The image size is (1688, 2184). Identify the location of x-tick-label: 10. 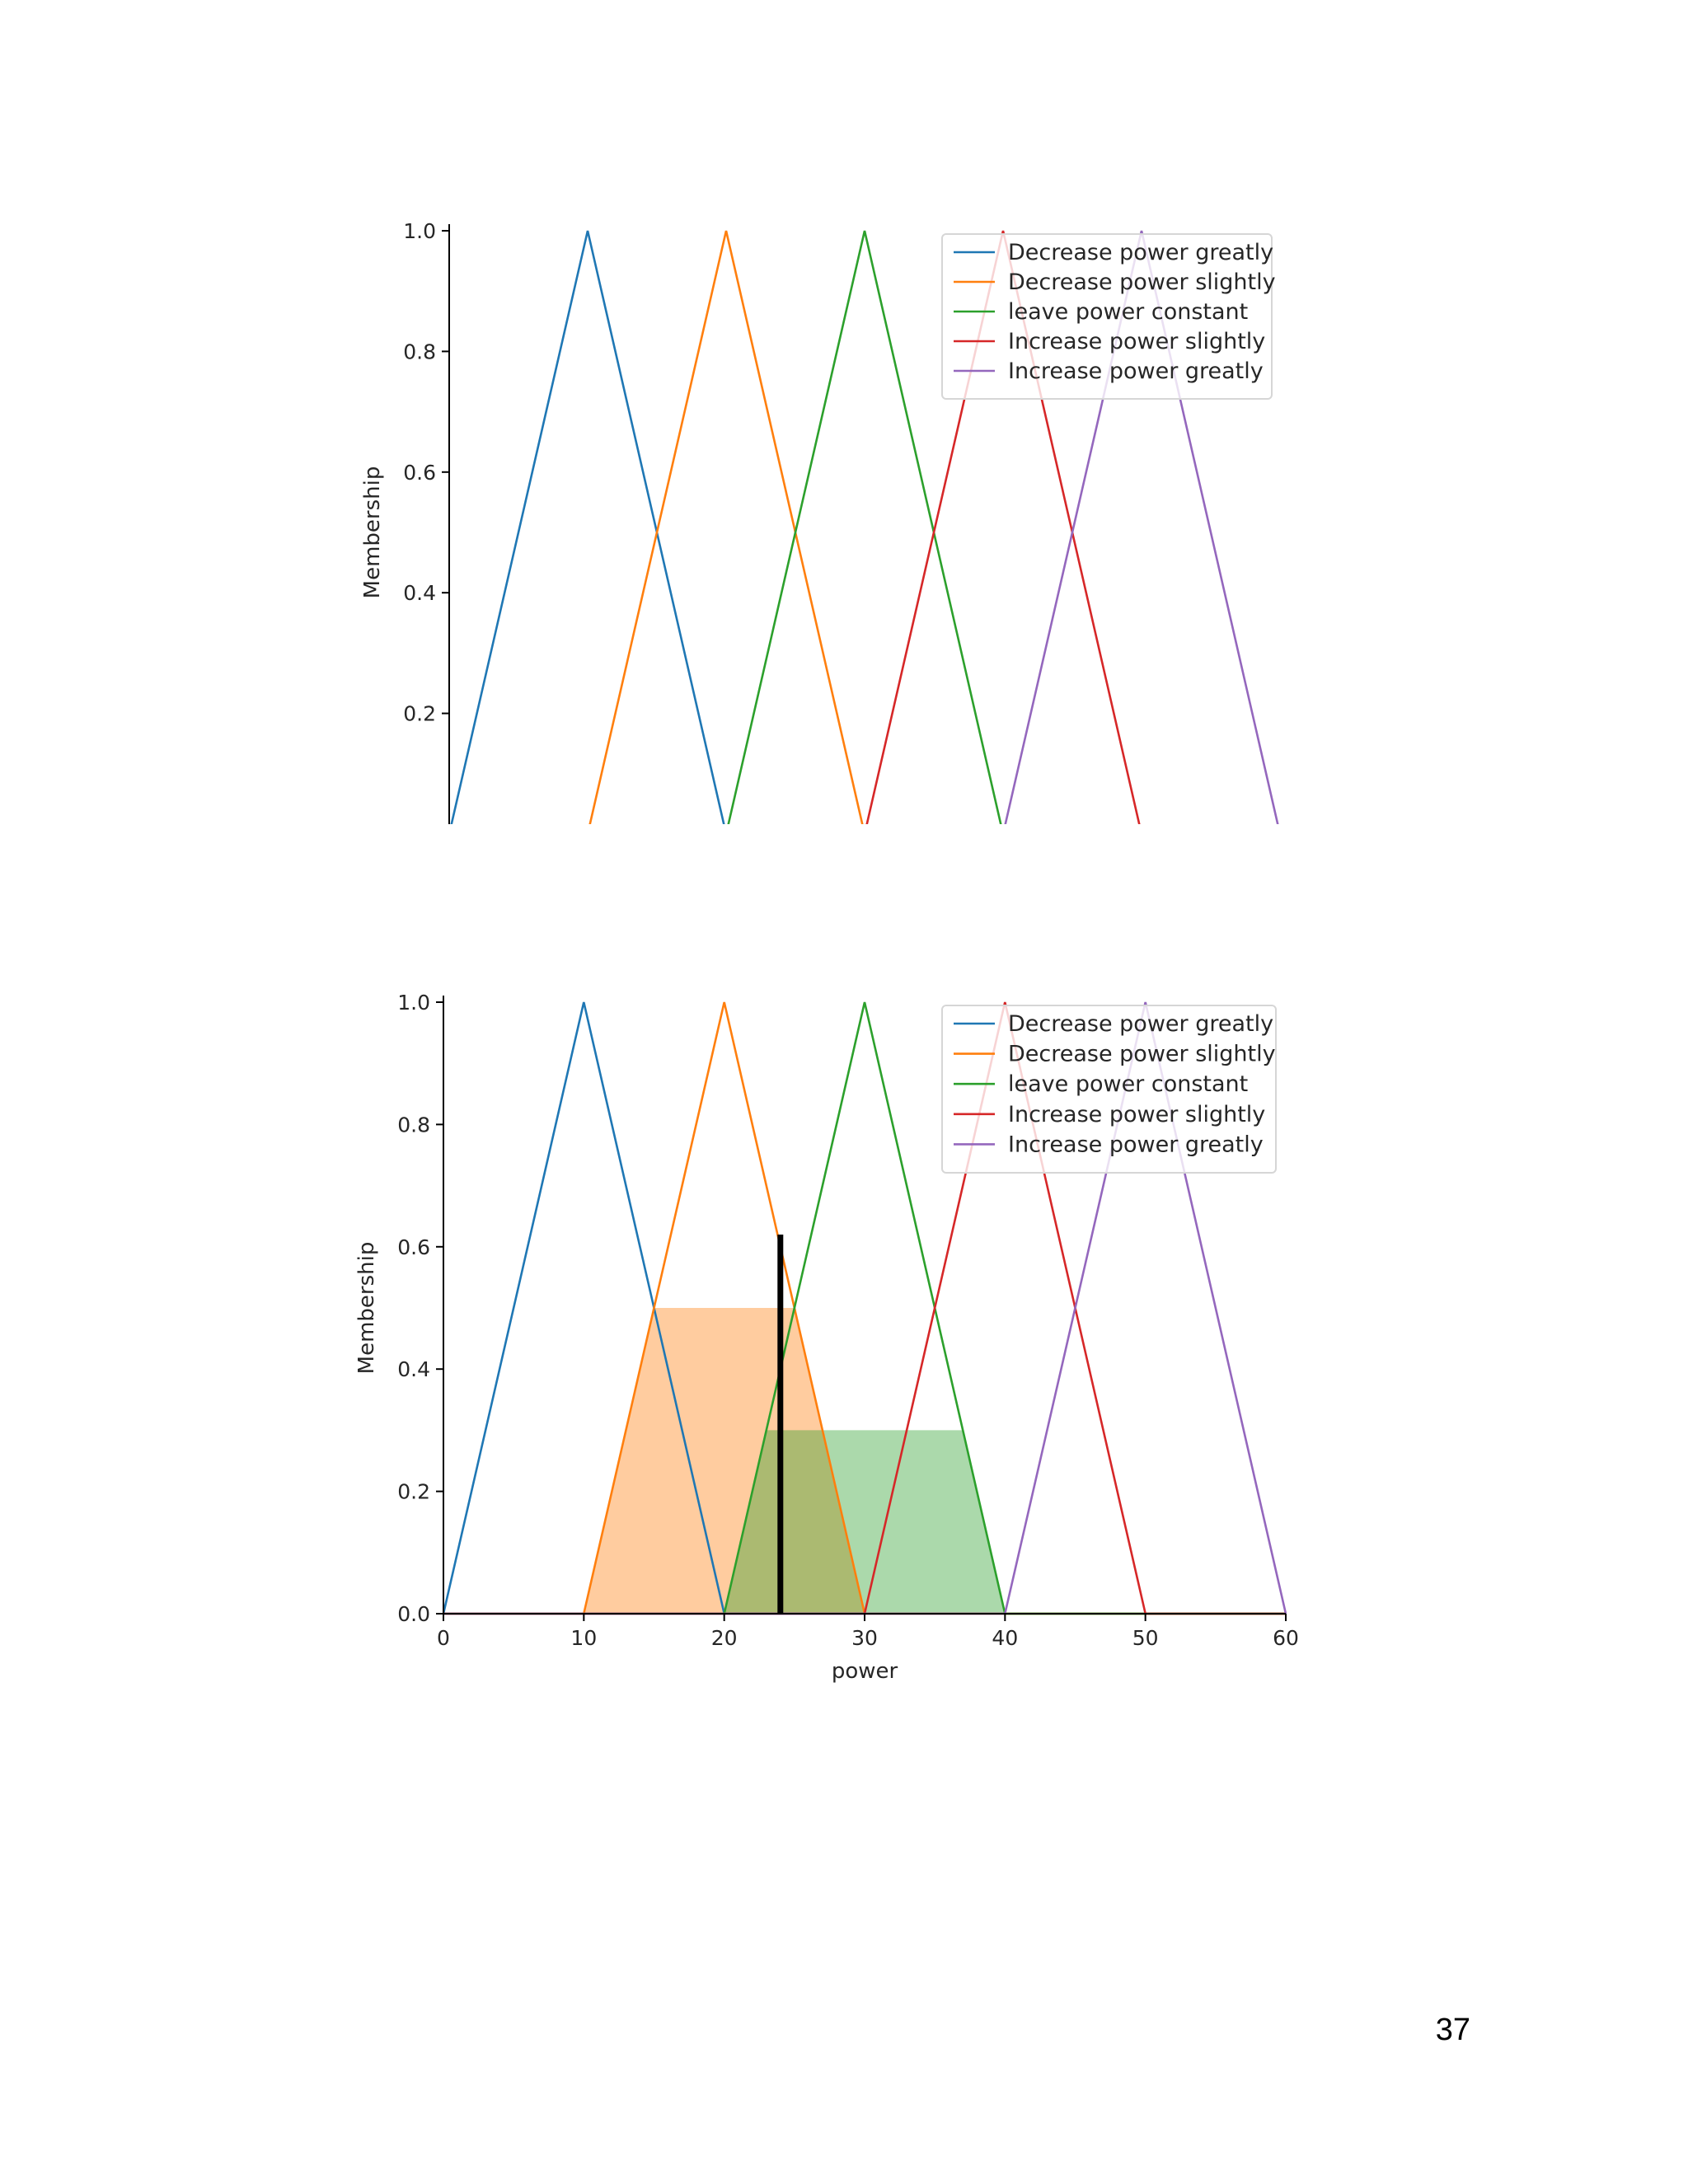
(583, 1638).